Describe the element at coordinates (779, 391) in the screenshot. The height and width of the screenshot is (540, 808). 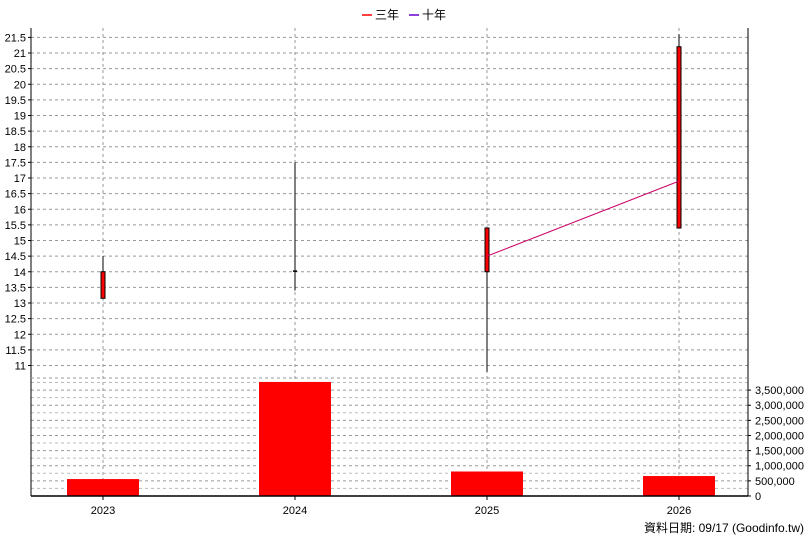
I see `volume-tick-label: 3,500,000` at that location.